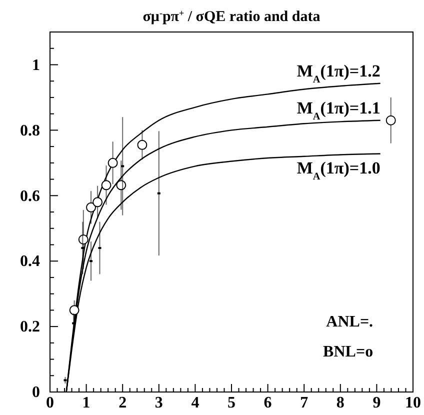 This screenshot has height=415, width=424. What do you see at coordinates (30, 327) in the screenshot?
I see `y-tick-label: 0.2` at bounding box center [30, 327].